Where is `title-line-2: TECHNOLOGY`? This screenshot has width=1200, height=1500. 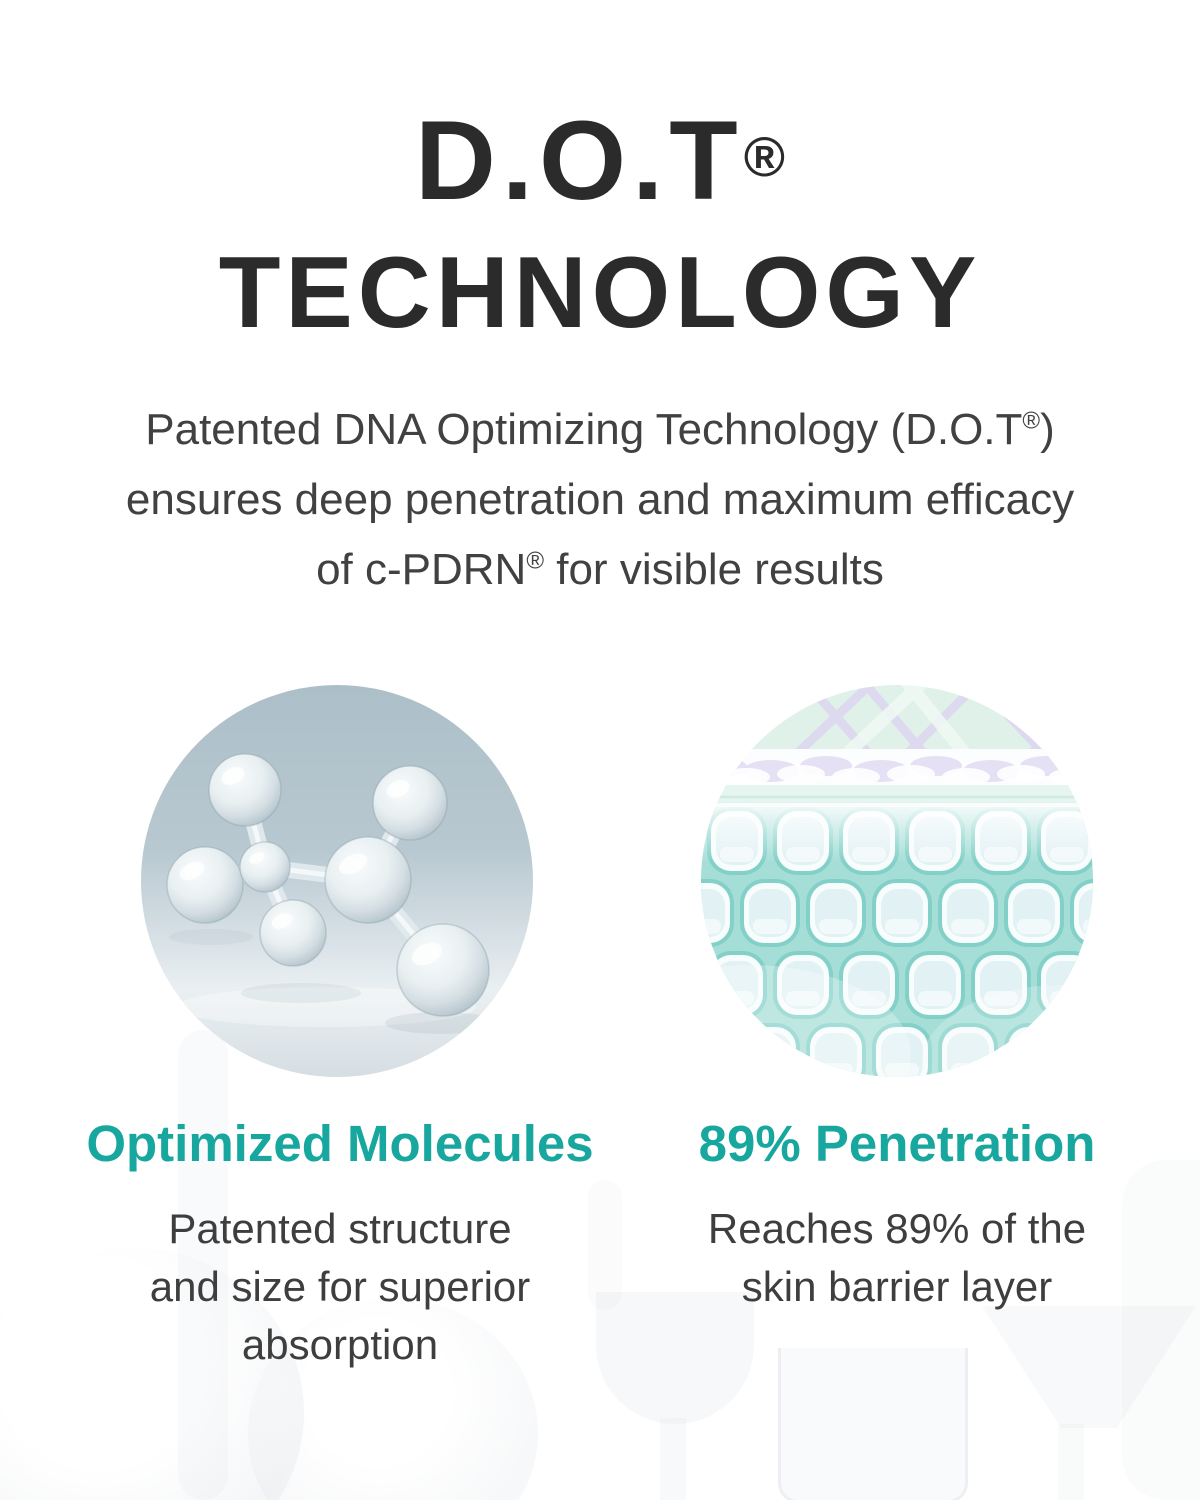
title-line-2: TECHNOLOGY is located at coordinates (600, 293).